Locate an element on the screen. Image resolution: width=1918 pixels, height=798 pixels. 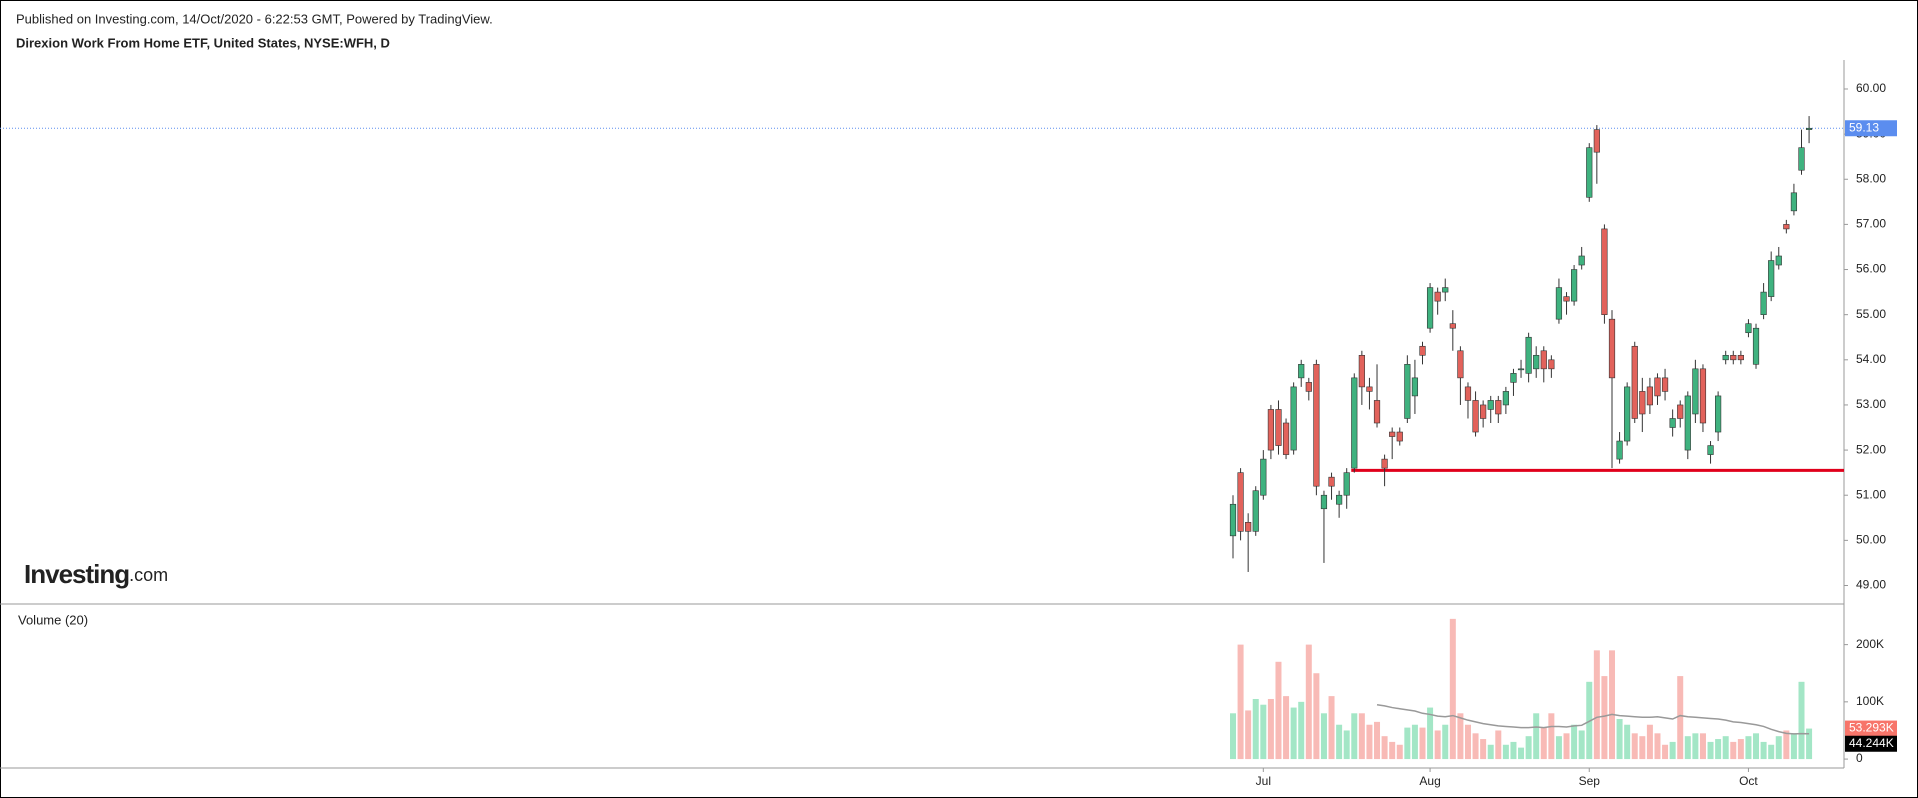
y-tick-label: 55.00 is located at coordinates (1871, 314).